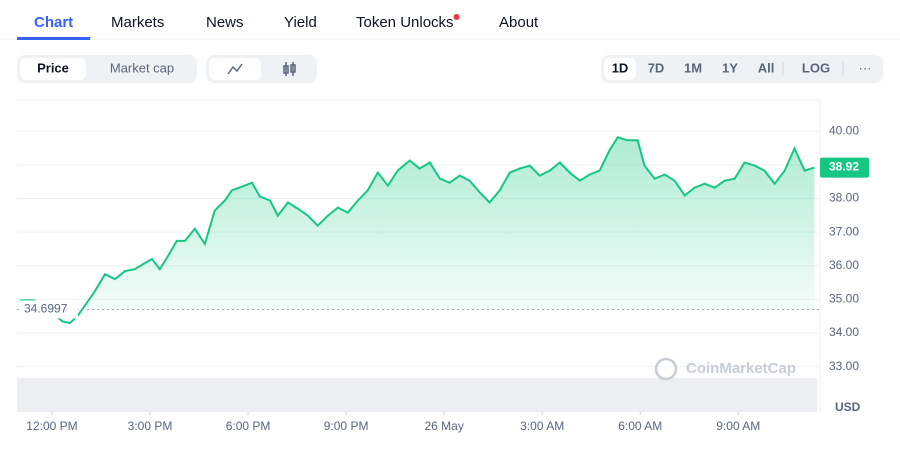 This screenshot has width=900, height=465. I want to click on tab: News, so click(225, 22).